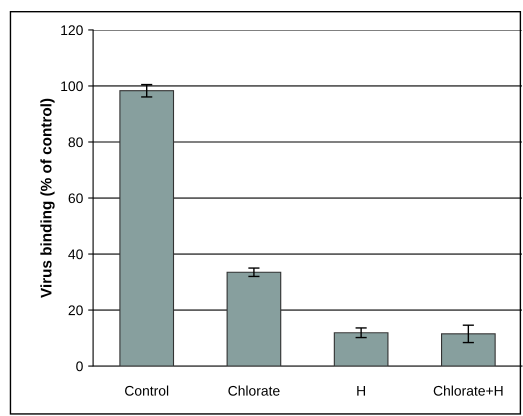 The width and height of the screenshot is (523, 416). What do you see at coordinates (75, 310) in the screenshot?
I see `y-tick-label: 20` at bounding box center [75, 310].